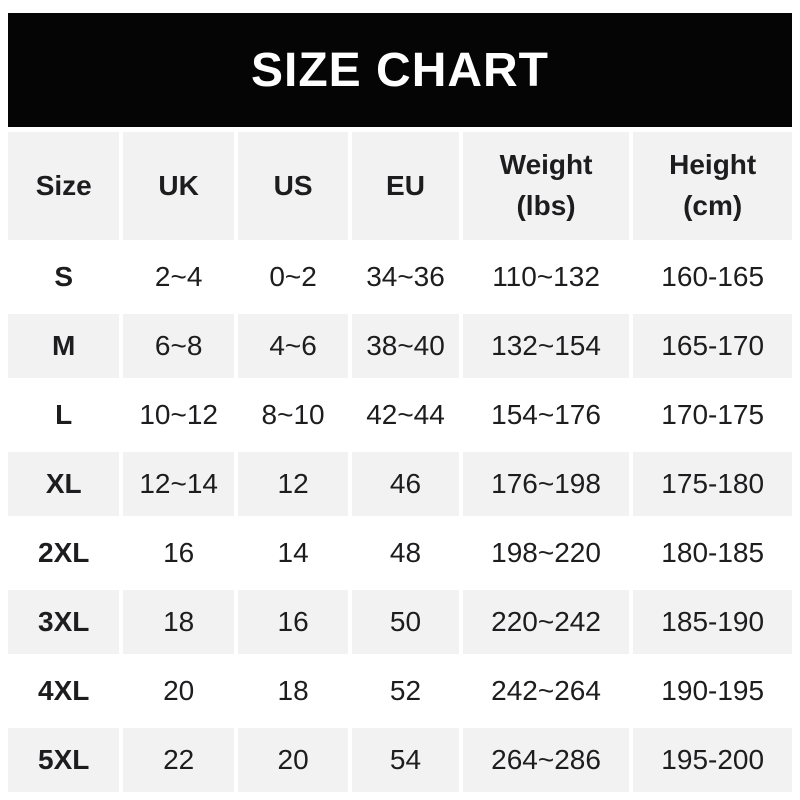 The height and width of the screenshot is (800, 800). I want to click on size-cell: M, so click(64, 346).